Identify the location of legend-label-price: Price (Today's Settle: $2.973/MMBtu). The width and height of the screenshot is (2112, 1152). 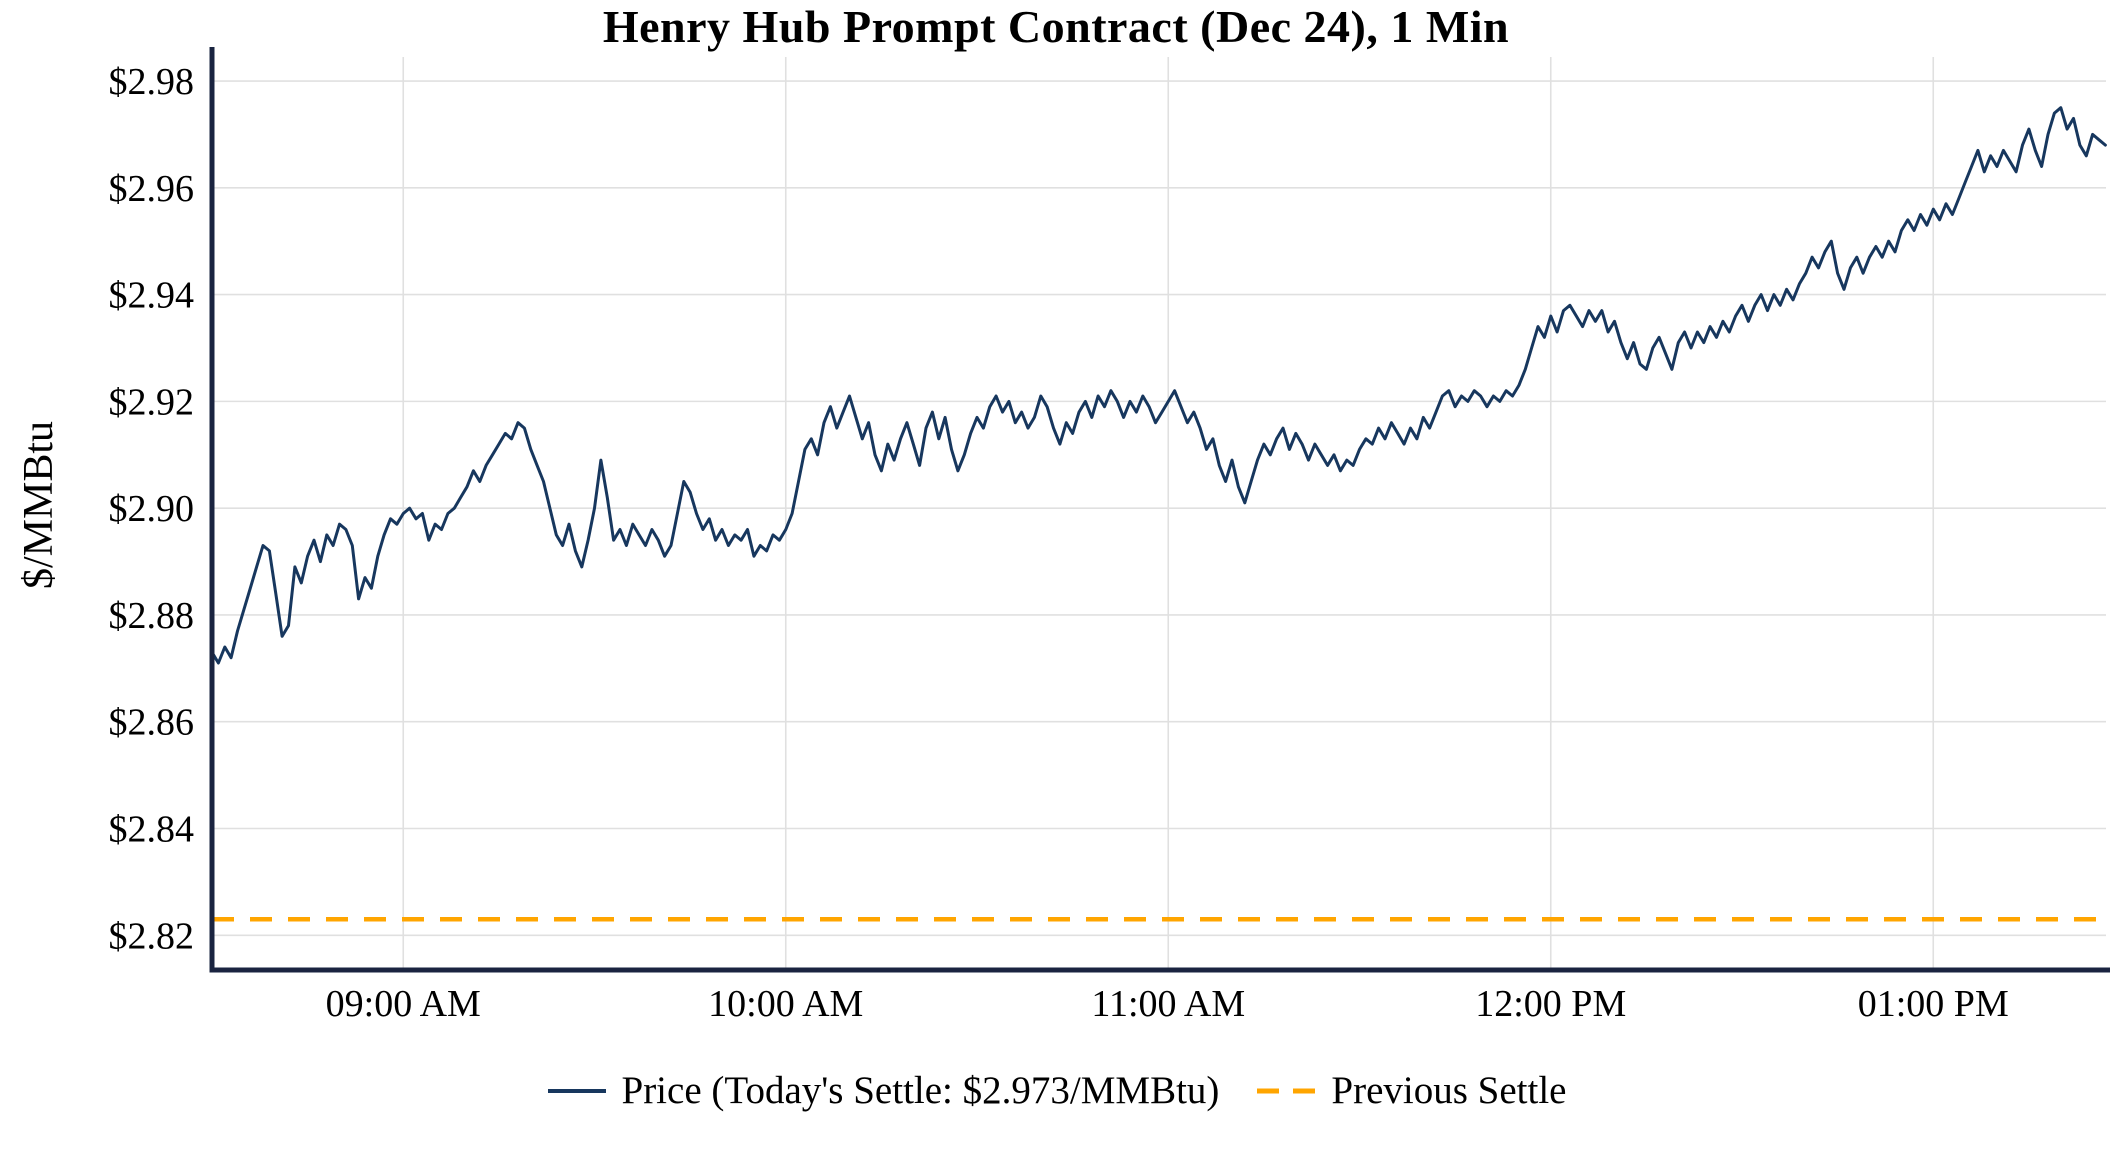
(920, 1090).